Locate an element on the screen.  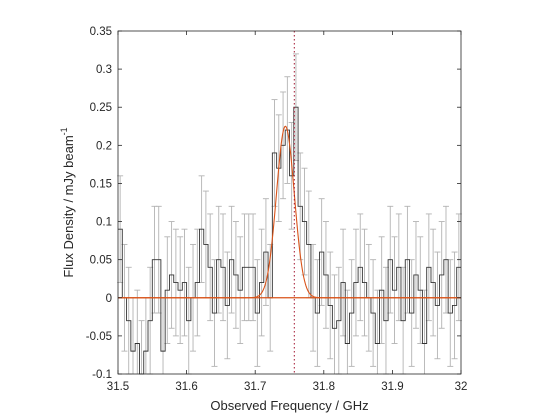
x-tick-label: 31.6 is located at coordinates (186, 387).